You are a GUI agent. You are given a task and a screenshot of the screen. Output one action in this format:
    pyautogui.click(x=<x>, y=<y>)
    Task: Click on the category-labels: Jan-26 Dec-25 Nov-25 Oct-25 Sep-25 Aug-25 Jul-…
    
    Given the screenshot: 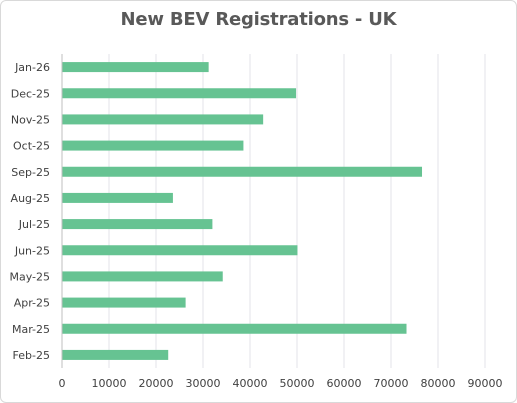 What is the action you would take?
    pyautogui.click(x=29, y=211)
    